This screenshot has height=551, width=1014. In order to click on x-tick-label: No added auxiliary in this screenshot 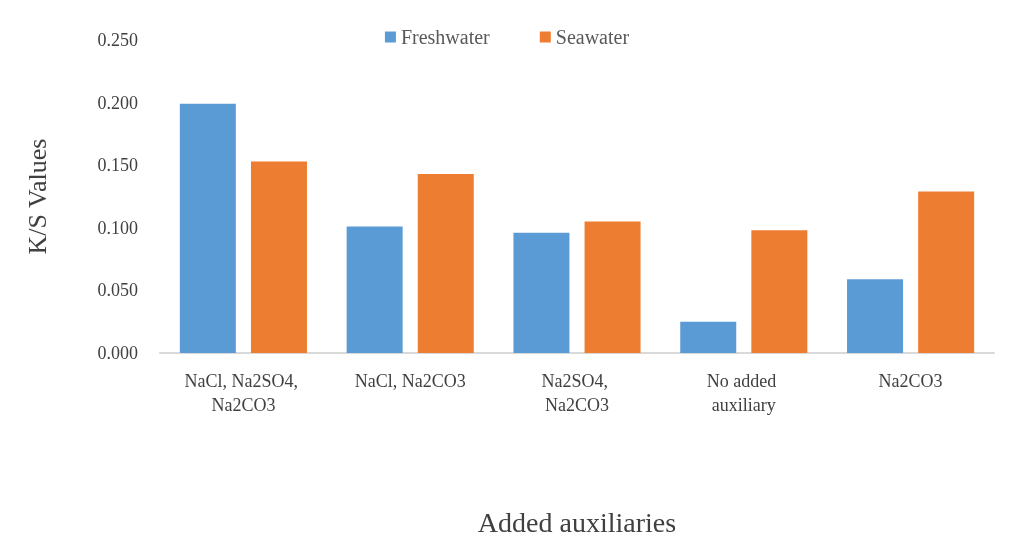, I will do `click(743, 393)`.